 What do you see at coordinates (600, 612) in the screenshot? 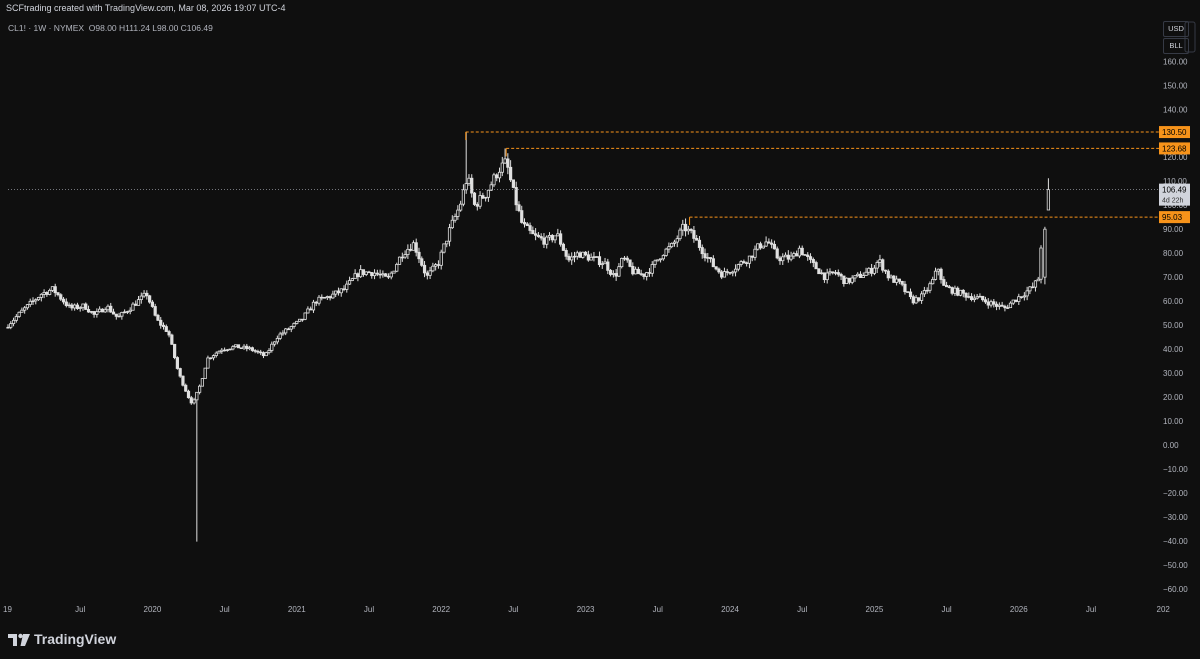
I see `time-axis` at bounding box center [600, 612].